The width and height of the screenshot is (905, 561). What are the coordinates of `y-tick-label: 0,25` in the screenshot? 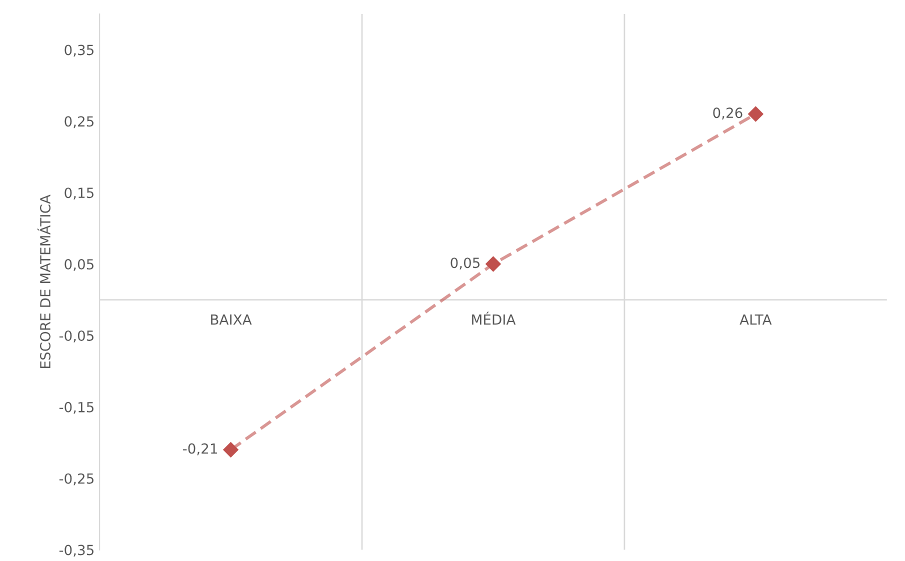 It's located at (79, 122).